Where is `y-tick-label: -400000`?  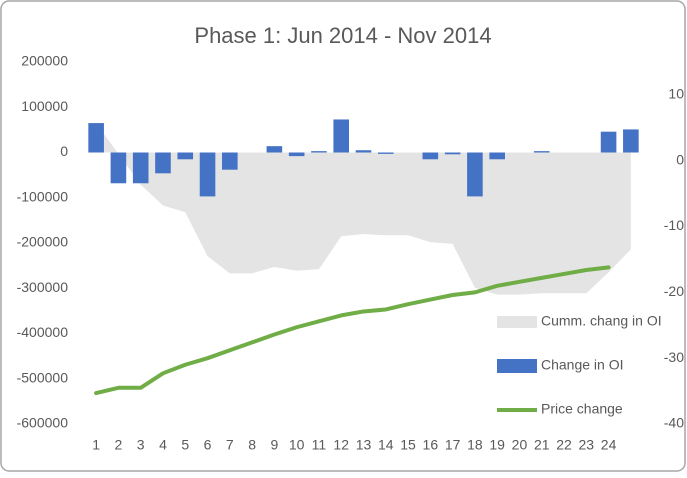 y-tick-label: -400000 is located at coordinates (43, 332).